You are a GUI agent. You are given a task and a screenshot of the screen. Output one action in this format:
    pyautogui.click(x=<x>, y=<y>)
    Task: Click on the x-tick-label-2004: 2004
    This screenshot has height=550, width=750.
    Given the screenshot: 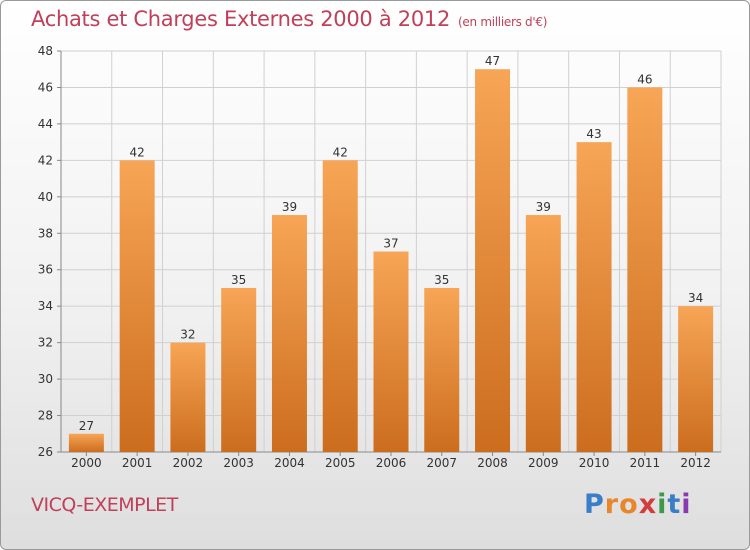 What is the action you would take?
    pyautogui.click(x=289, y=463)
    